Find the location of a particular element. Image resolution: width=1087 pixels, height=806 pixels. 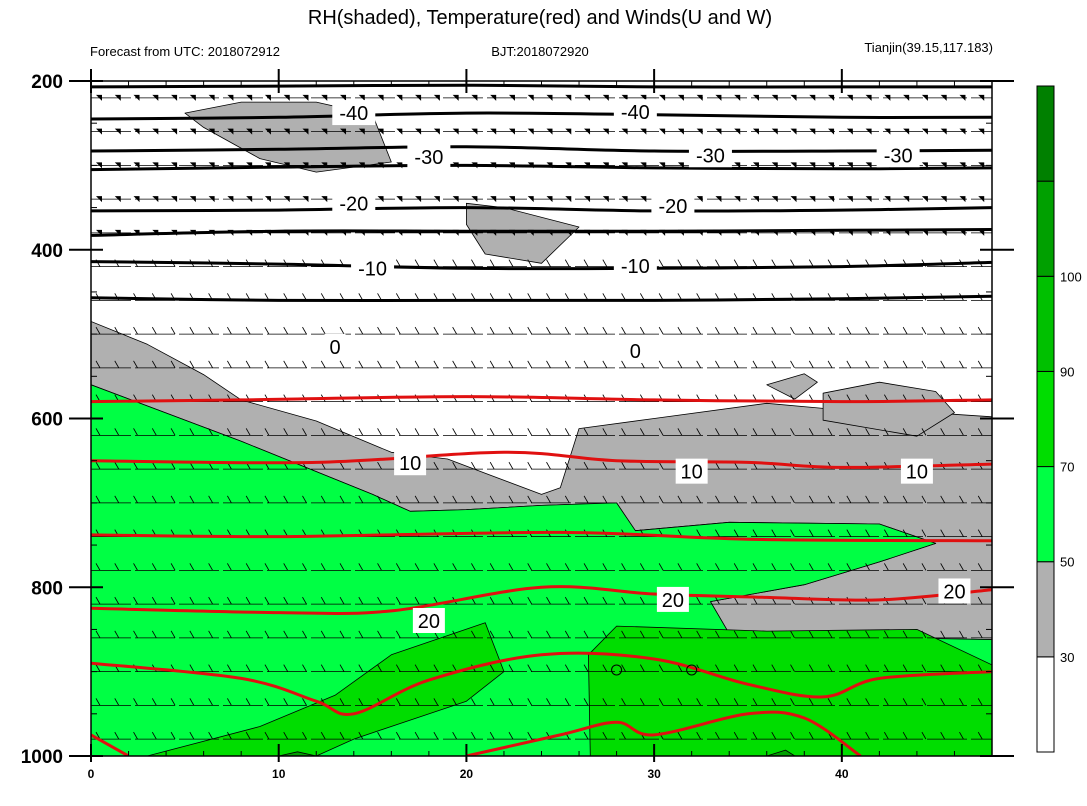

contour-label: 10 is located at coordinates (691, 471).